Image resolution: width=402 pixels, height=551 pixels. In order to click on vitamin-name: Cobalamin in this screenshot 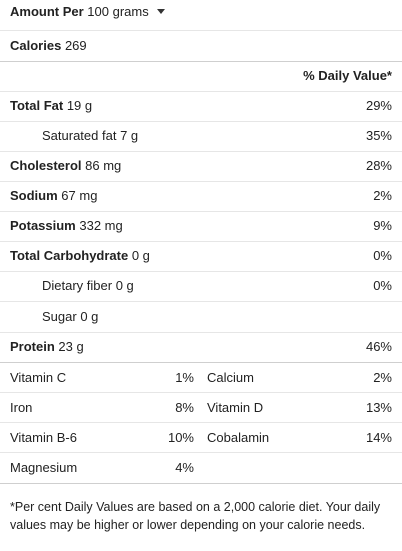, I will do `click(238, 437)`.